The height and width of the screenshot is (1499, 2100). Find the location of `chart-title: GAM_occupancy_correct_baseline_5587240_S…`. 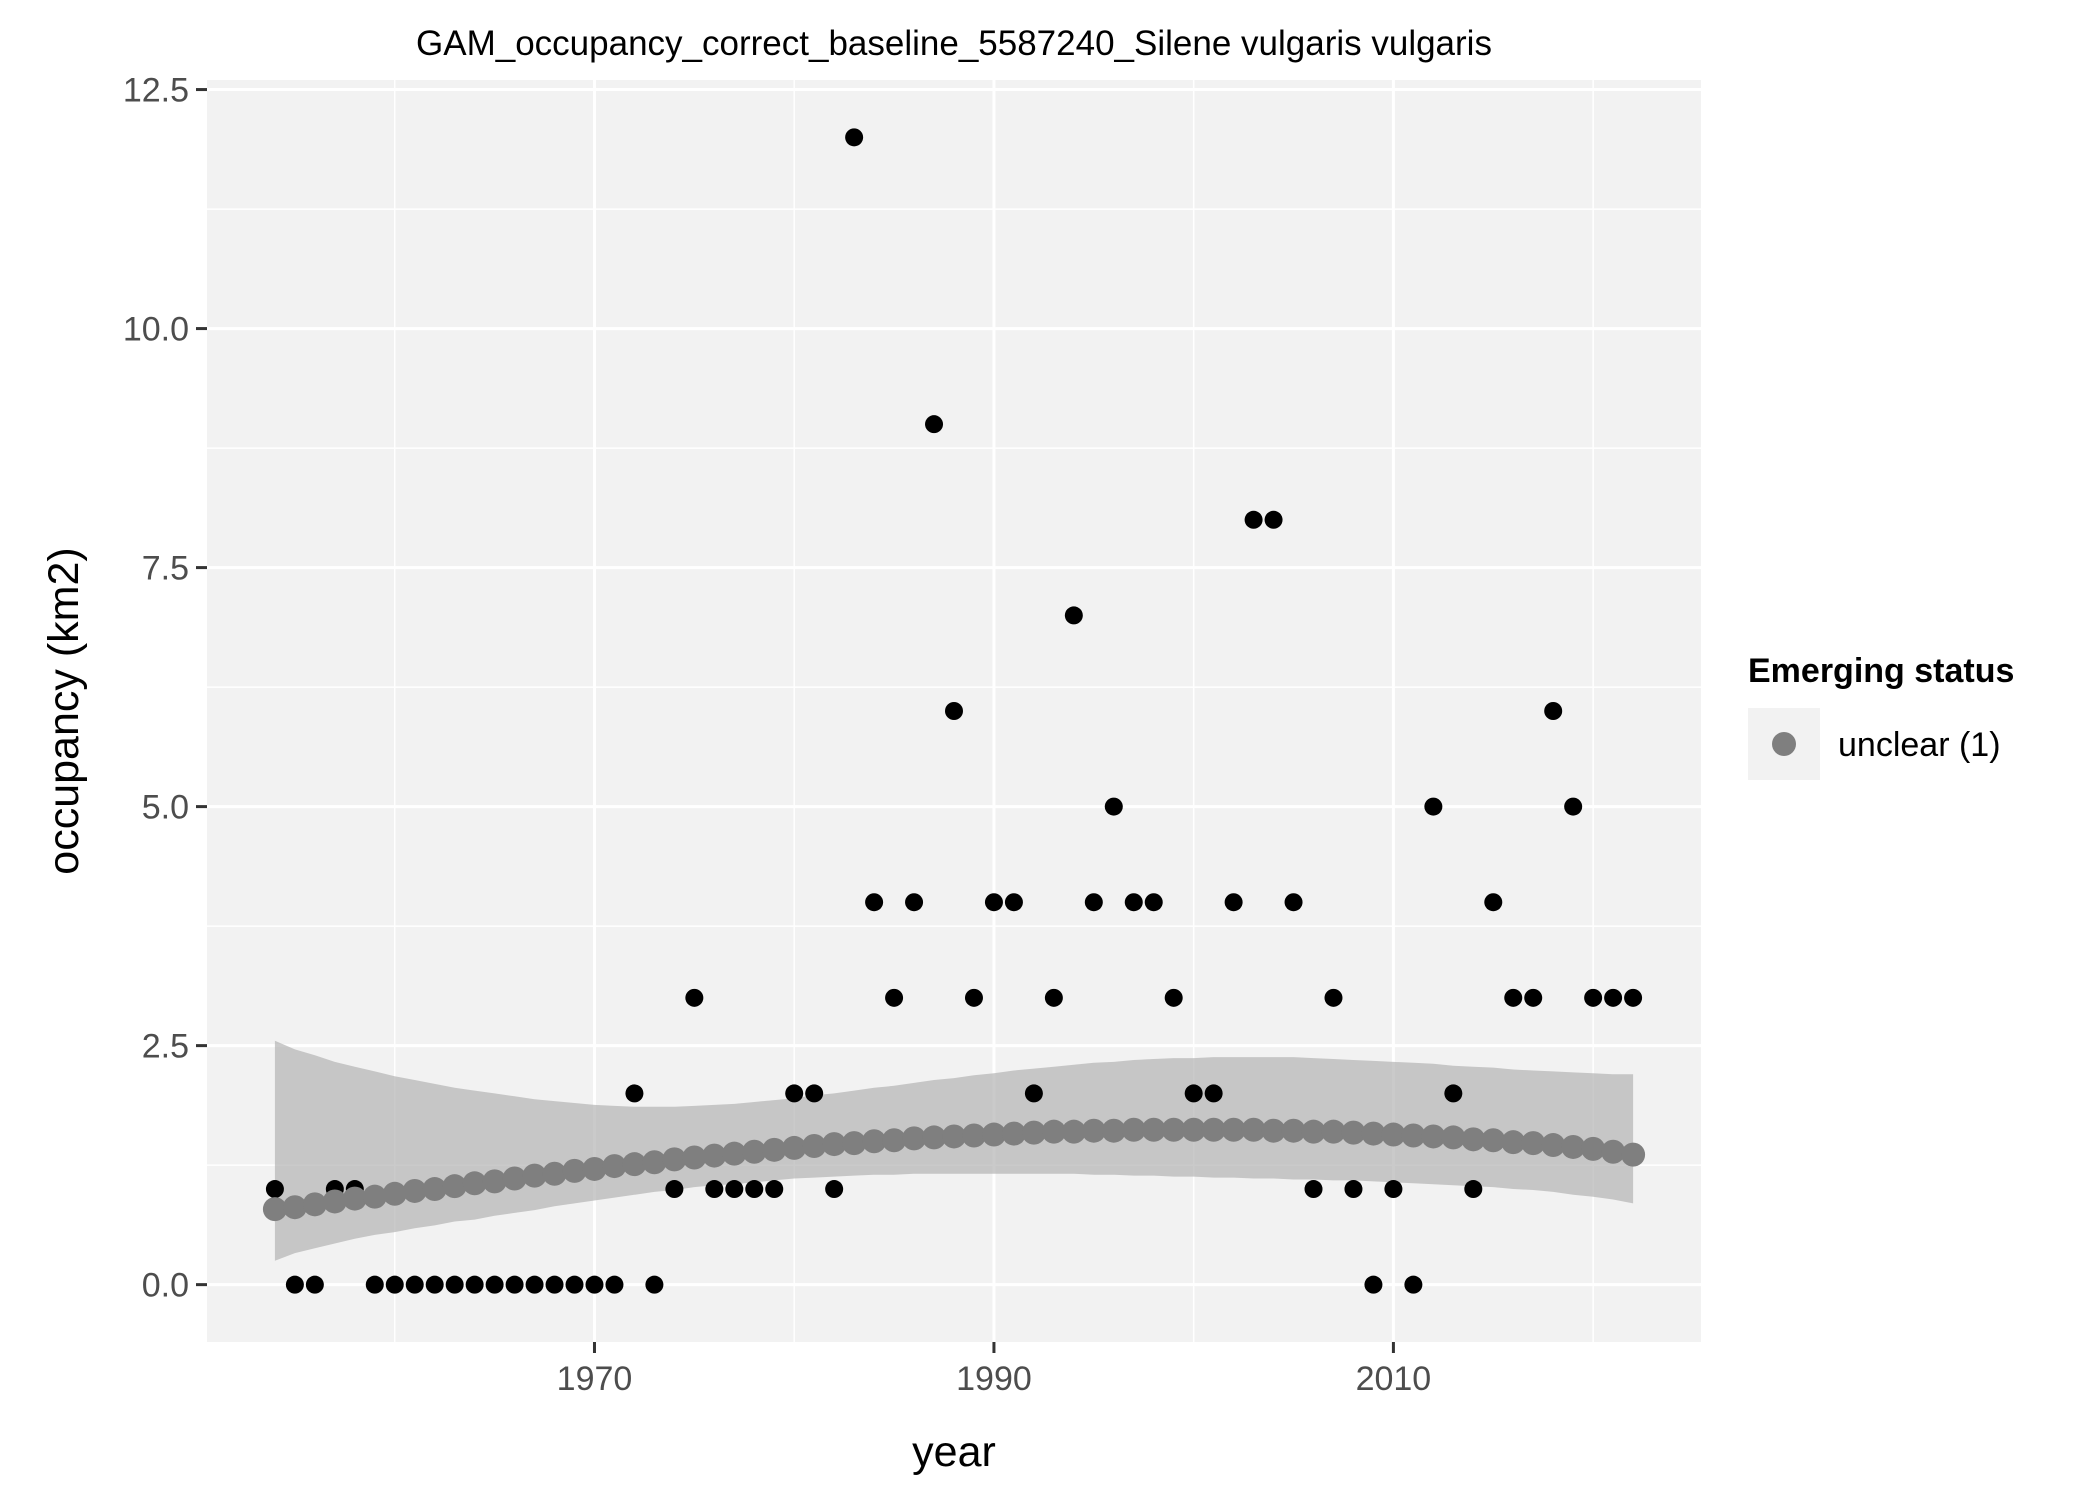

chart-title: GAM_occupancy_correct_baseline_5587240_S… is located at coordinates (954, 43).